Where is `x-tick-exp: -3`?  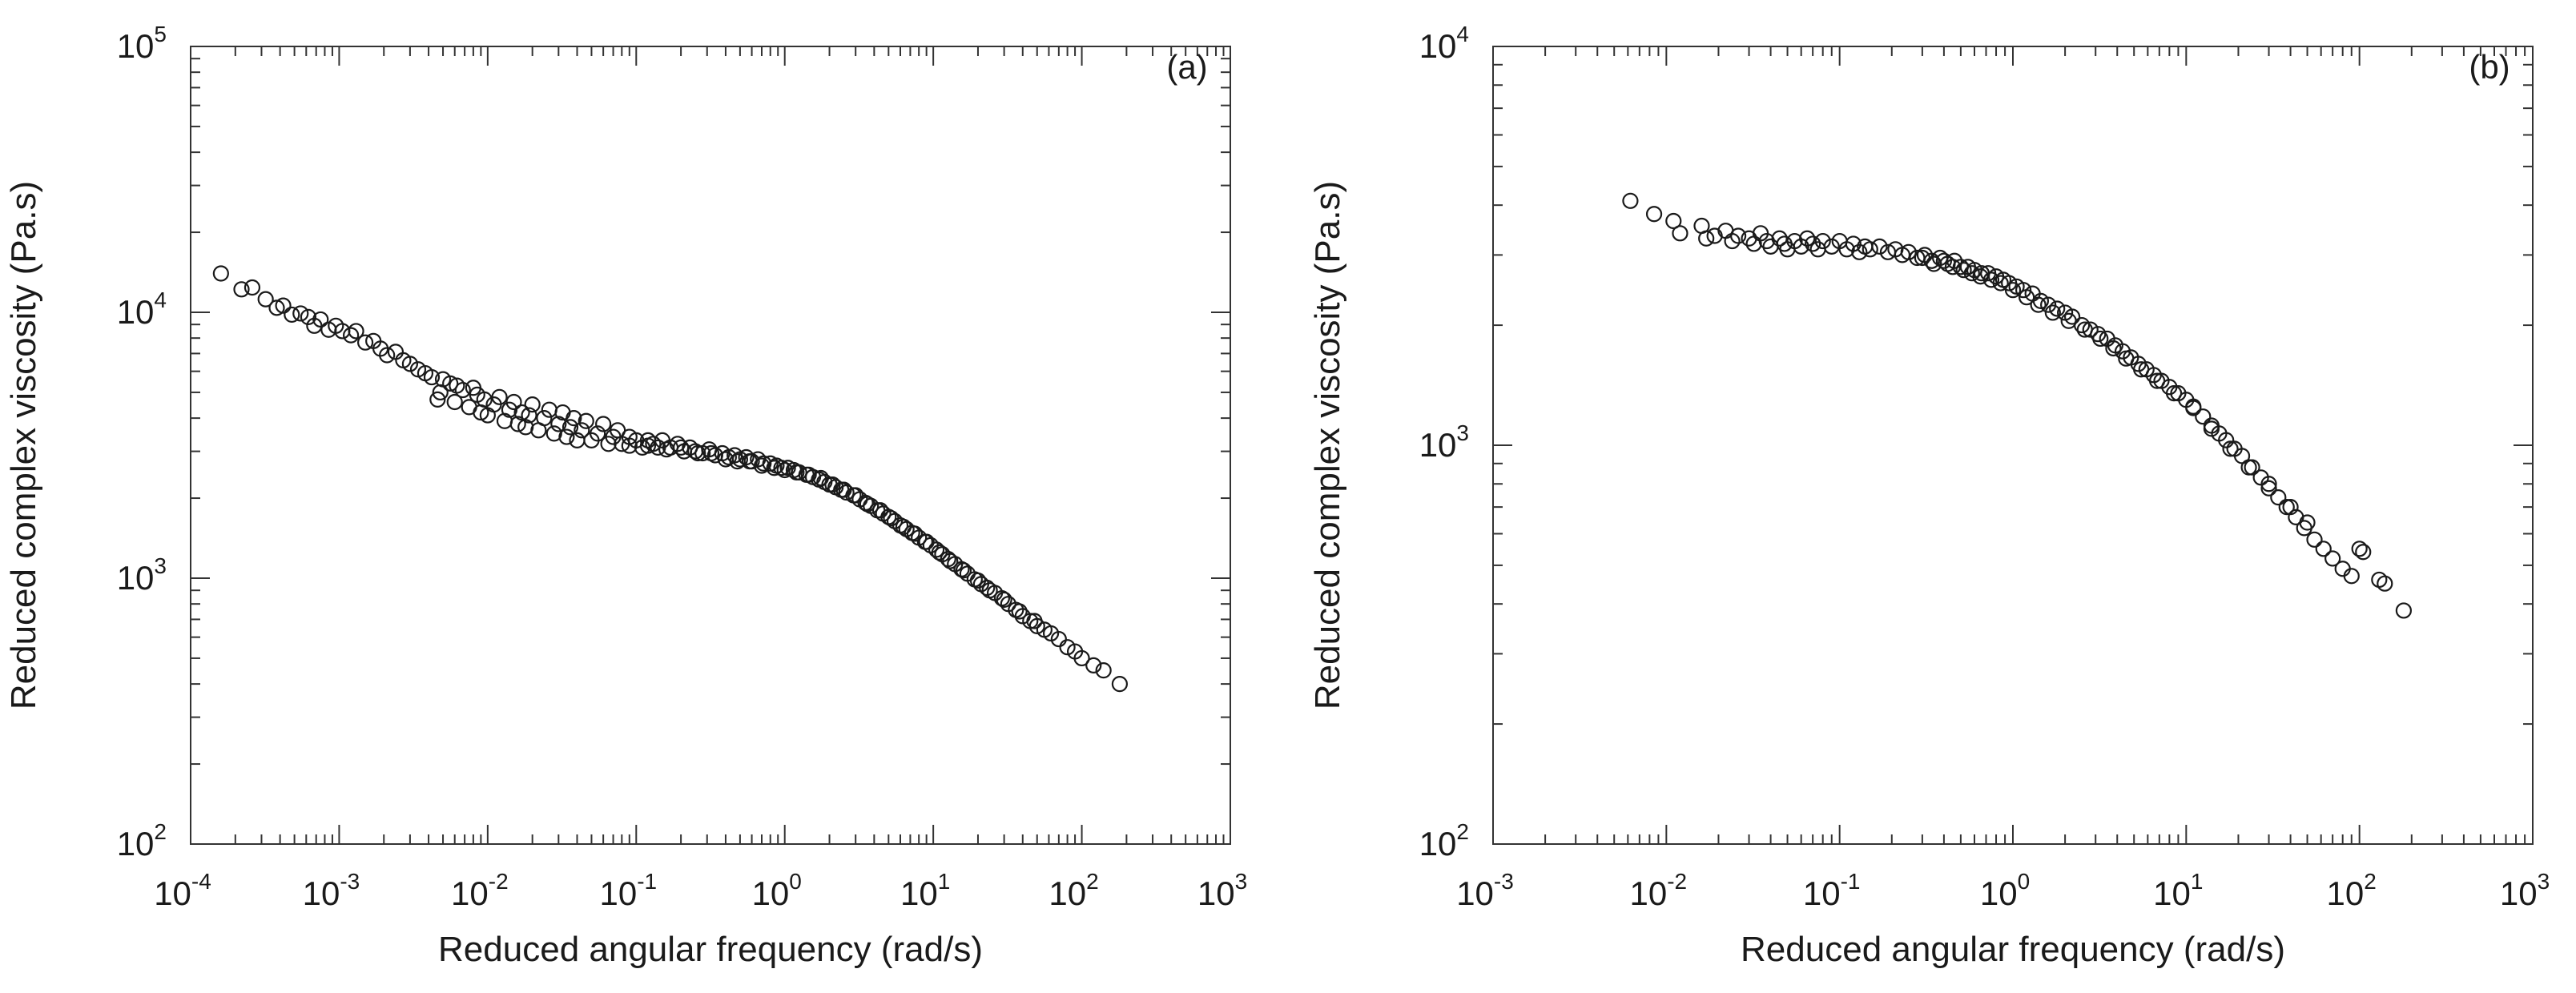 x-tick-exp: -3 is located at coordinates (350, 881).